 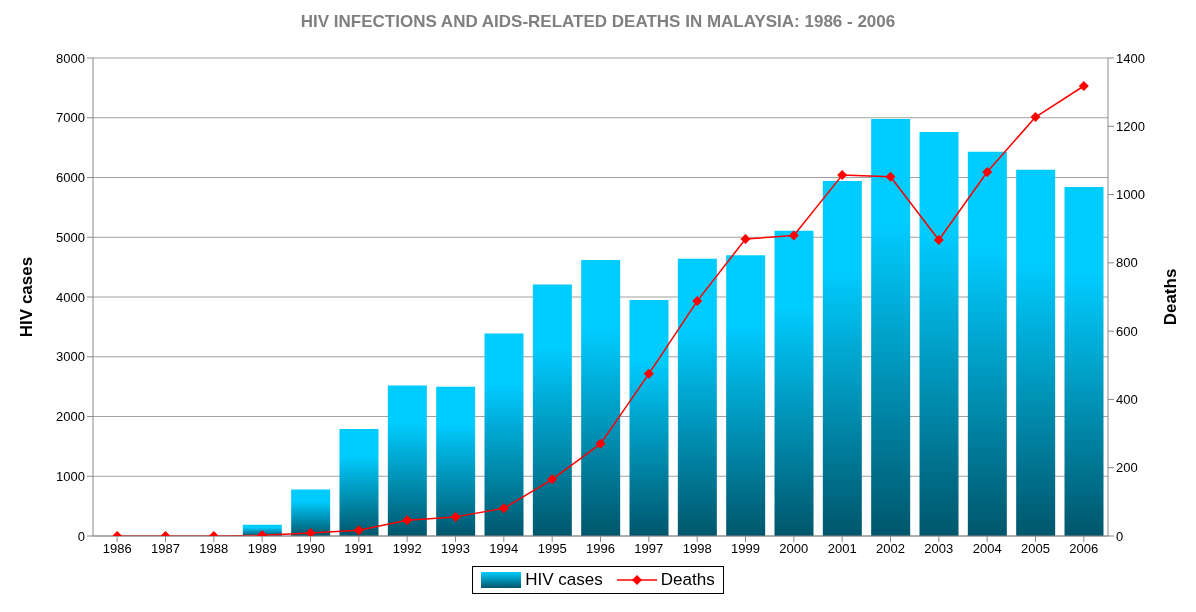 What do you see at coordinates (70, 297) in the screenshot?
I see `y-tick-label: 4000` at bounding box center [70, 297].